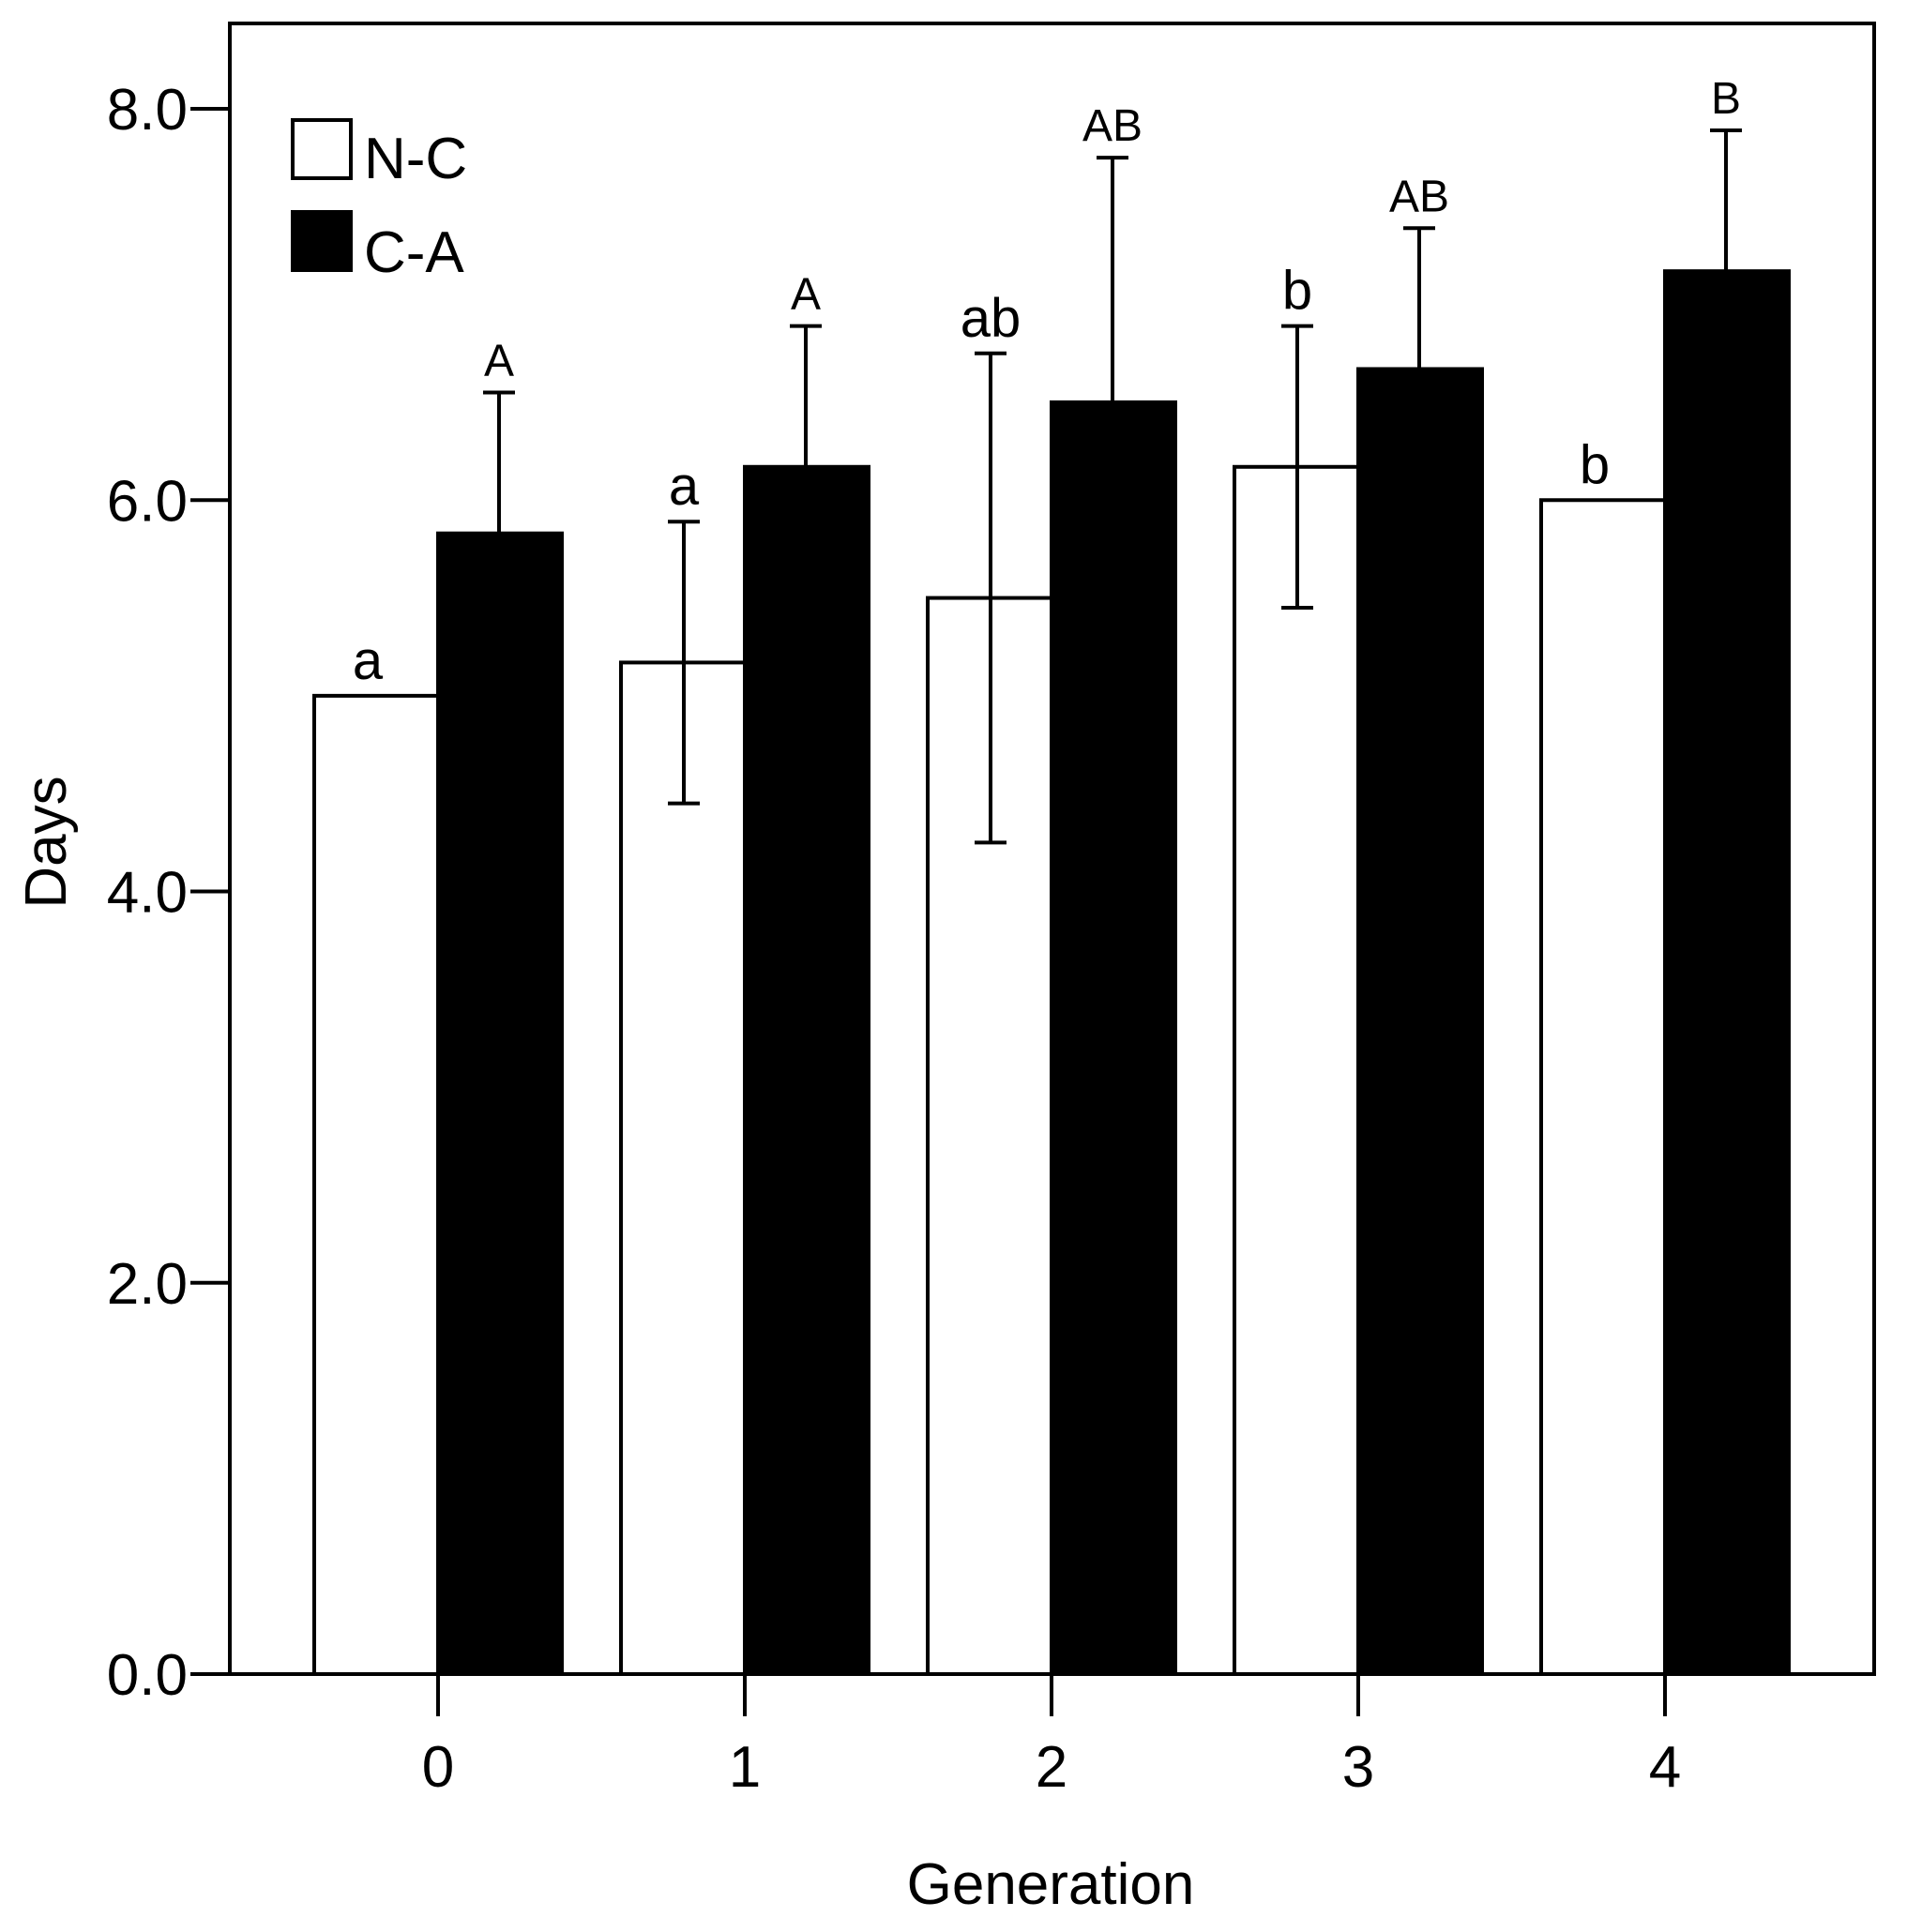 The width and height of the screenshot is (1907, 1932). Describe the element at coordinates (147, 893) in the screenshot. I see `y-tick-label: 4.0` at that location.